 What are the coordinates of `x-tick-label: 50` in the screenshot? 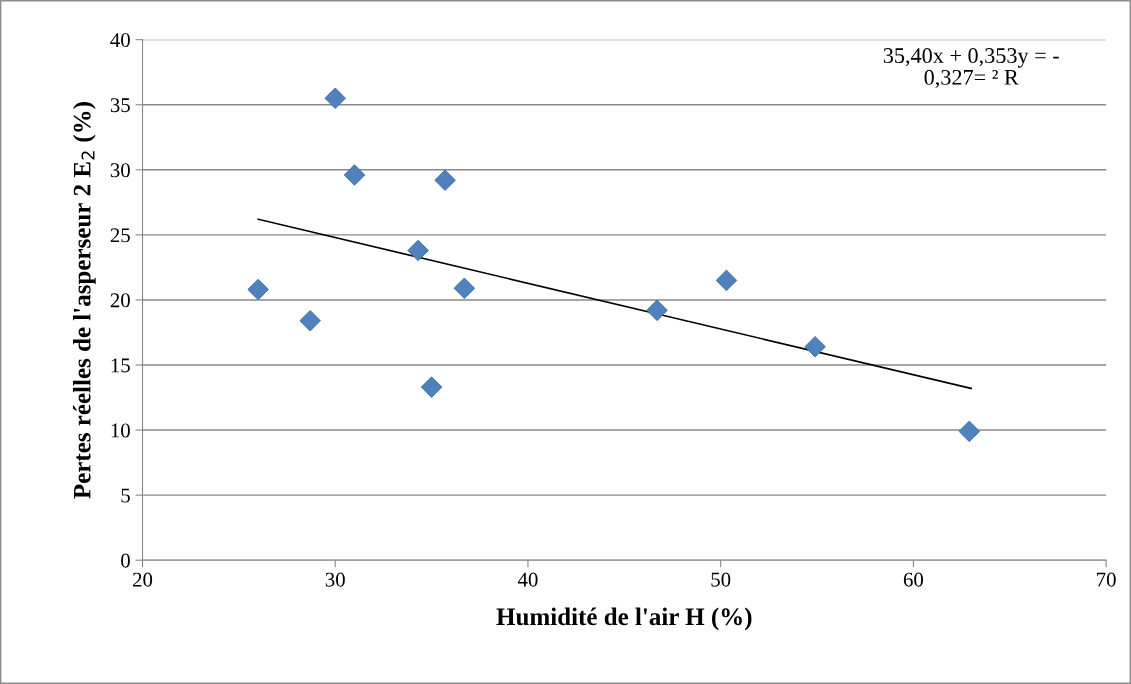 It's located at (721, 579).